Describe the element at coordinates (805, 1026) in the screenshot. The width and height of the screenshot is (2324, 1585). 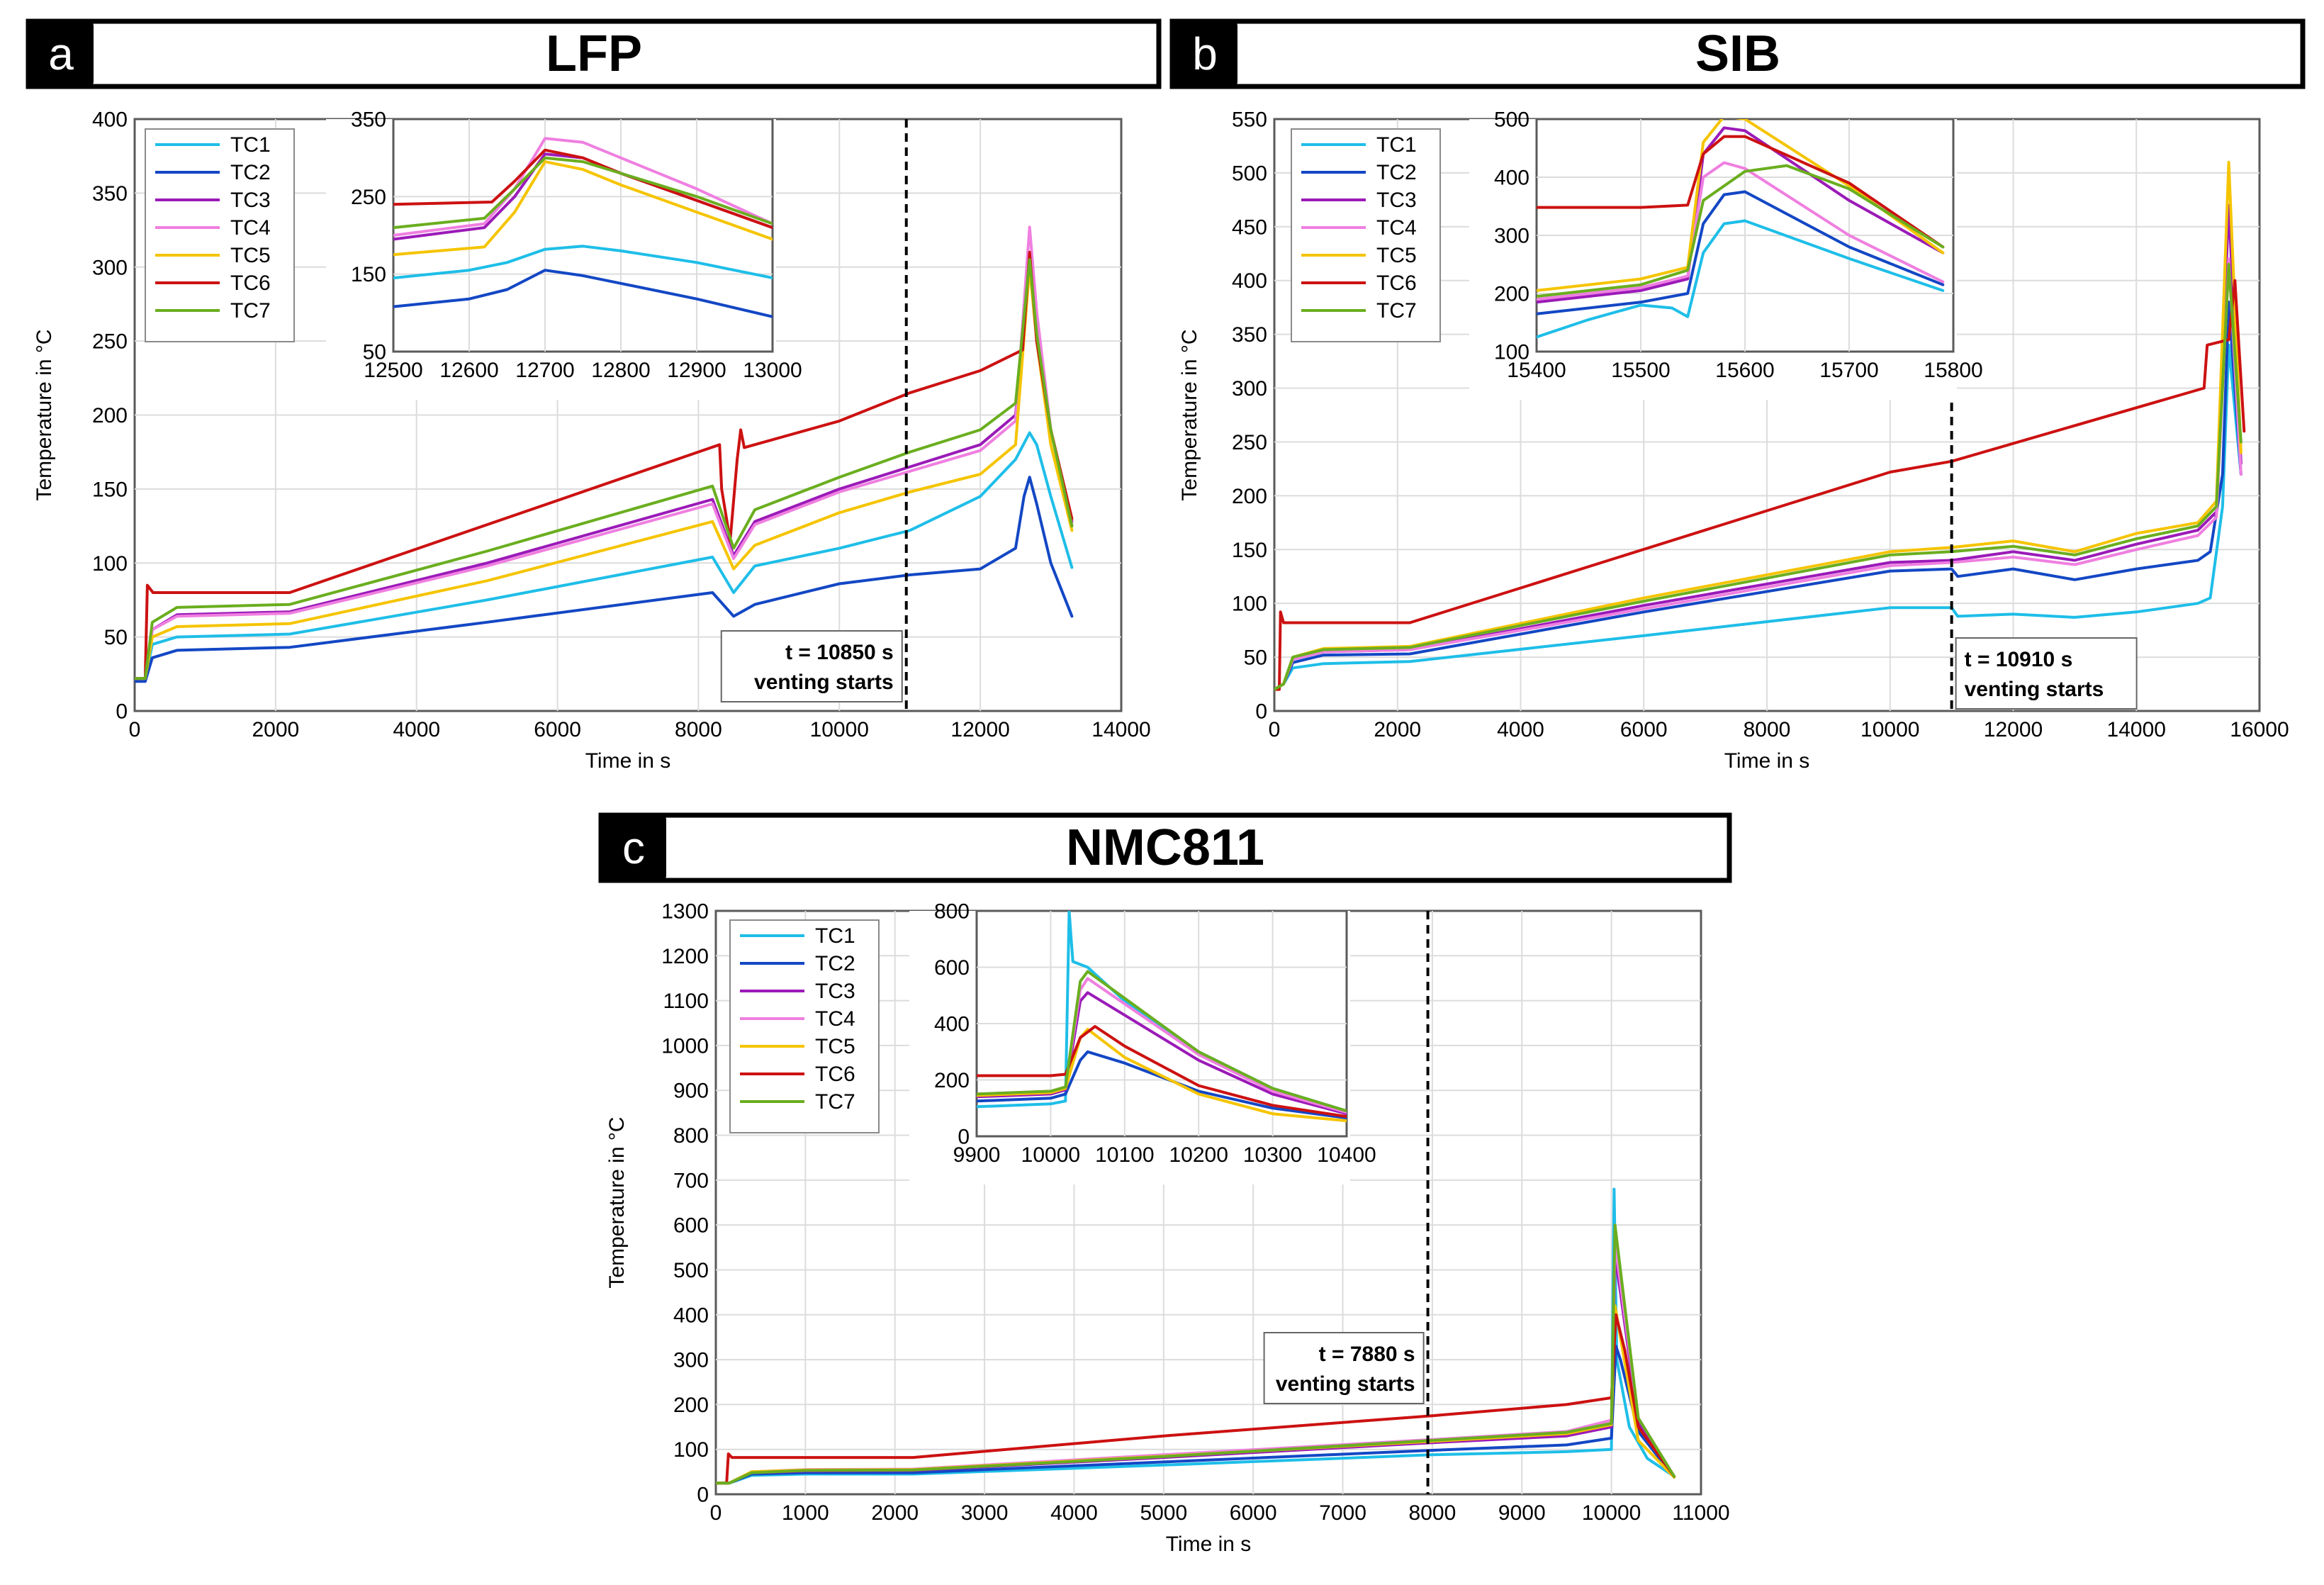
I see `panel-c-legend` at that location.